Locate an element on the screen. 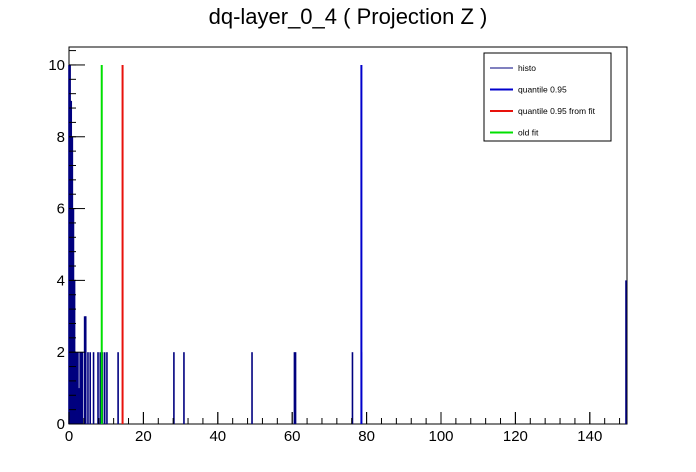 The height and width of the screenshot is (472, 696). y-tick-label: 2 is located at coordinates (61, 352).